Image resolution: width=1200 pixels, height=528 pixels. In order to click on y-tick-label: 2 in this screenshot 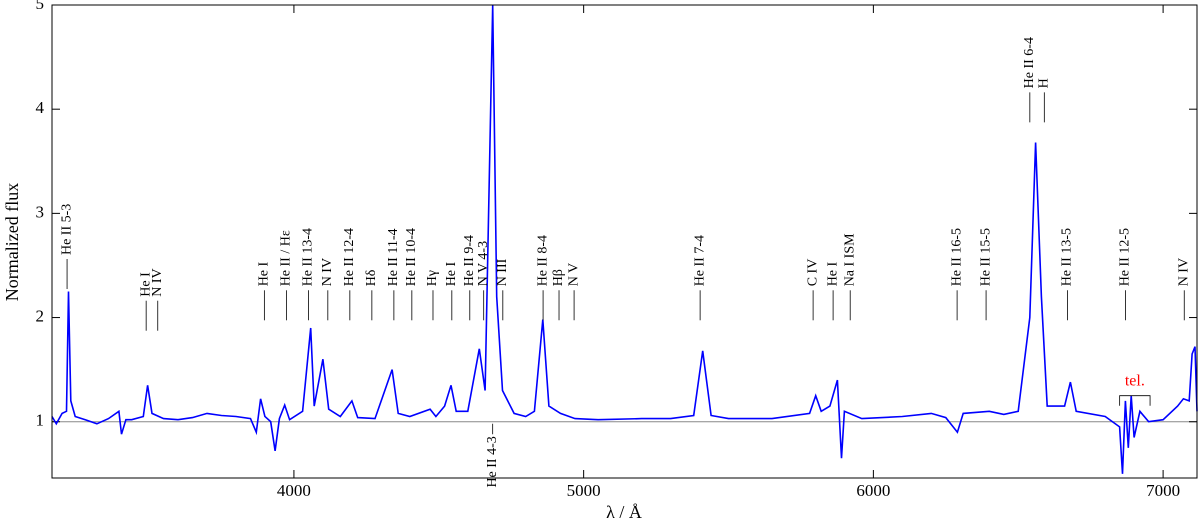, I will do `click(40, 315)`.